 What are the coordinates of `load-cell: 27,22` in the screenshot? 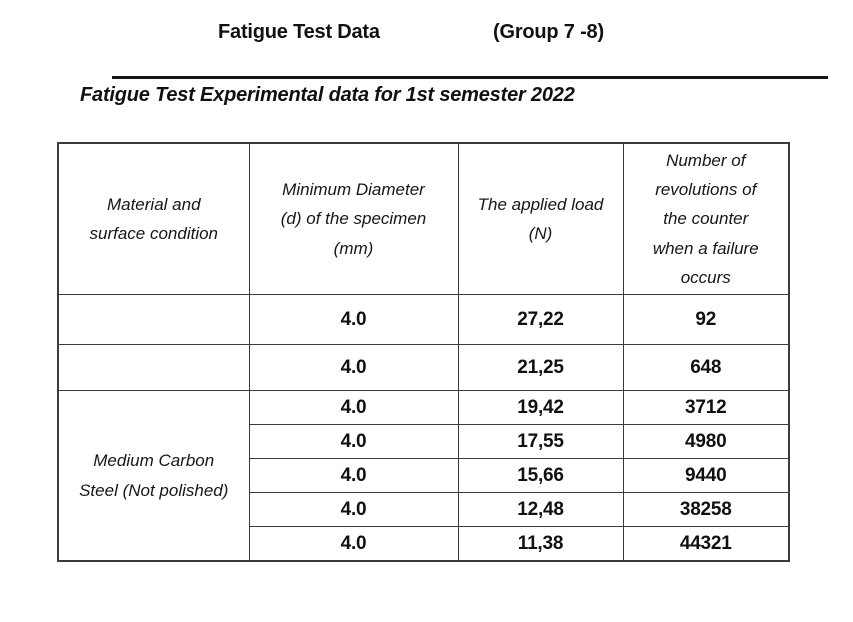 It's located at (540, 319).